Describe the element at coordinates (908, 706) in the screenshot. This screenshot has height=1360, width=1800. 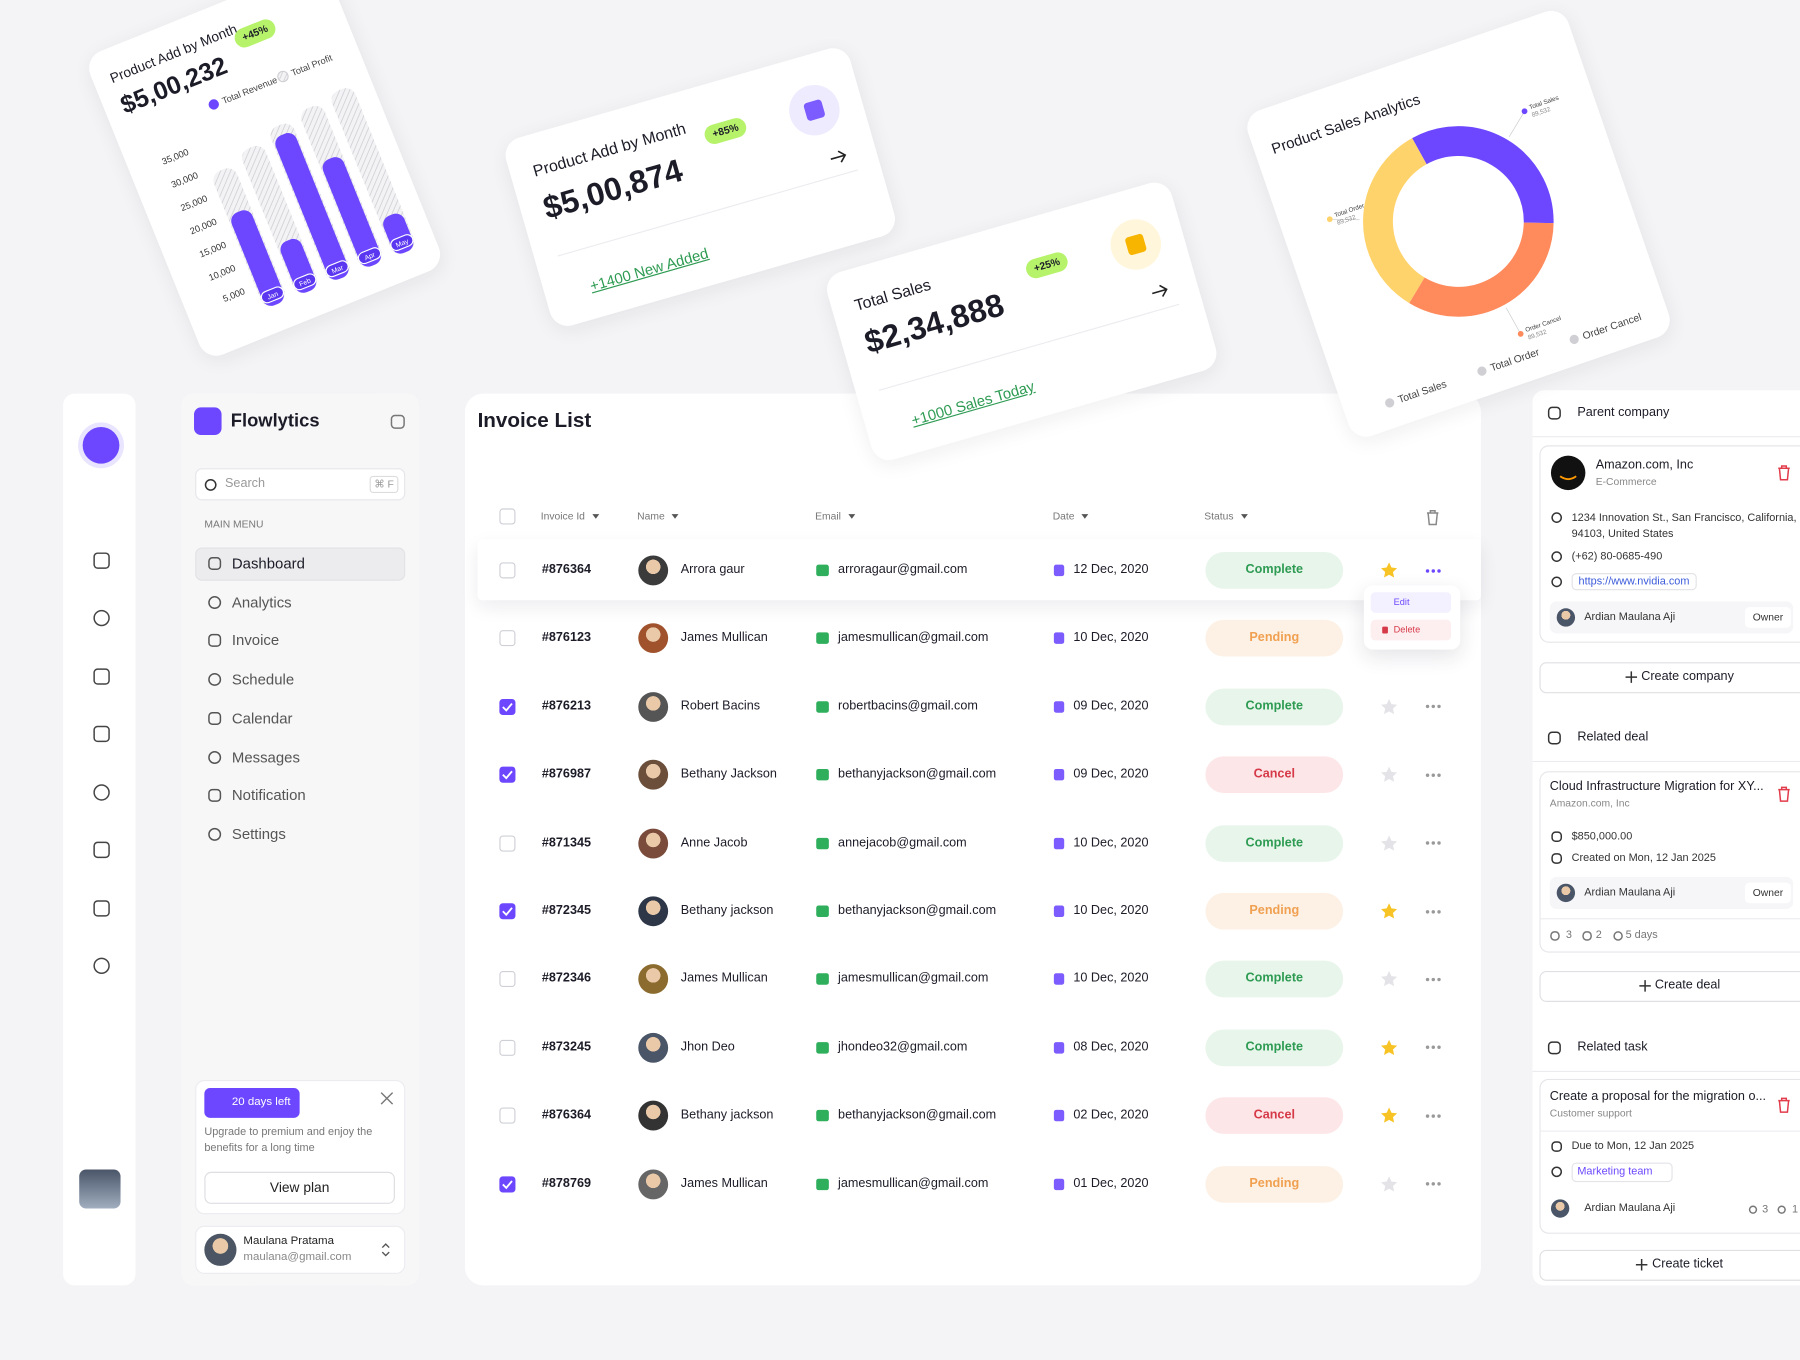
I see `customer-email: robertbacins@gmail.com` at that location.